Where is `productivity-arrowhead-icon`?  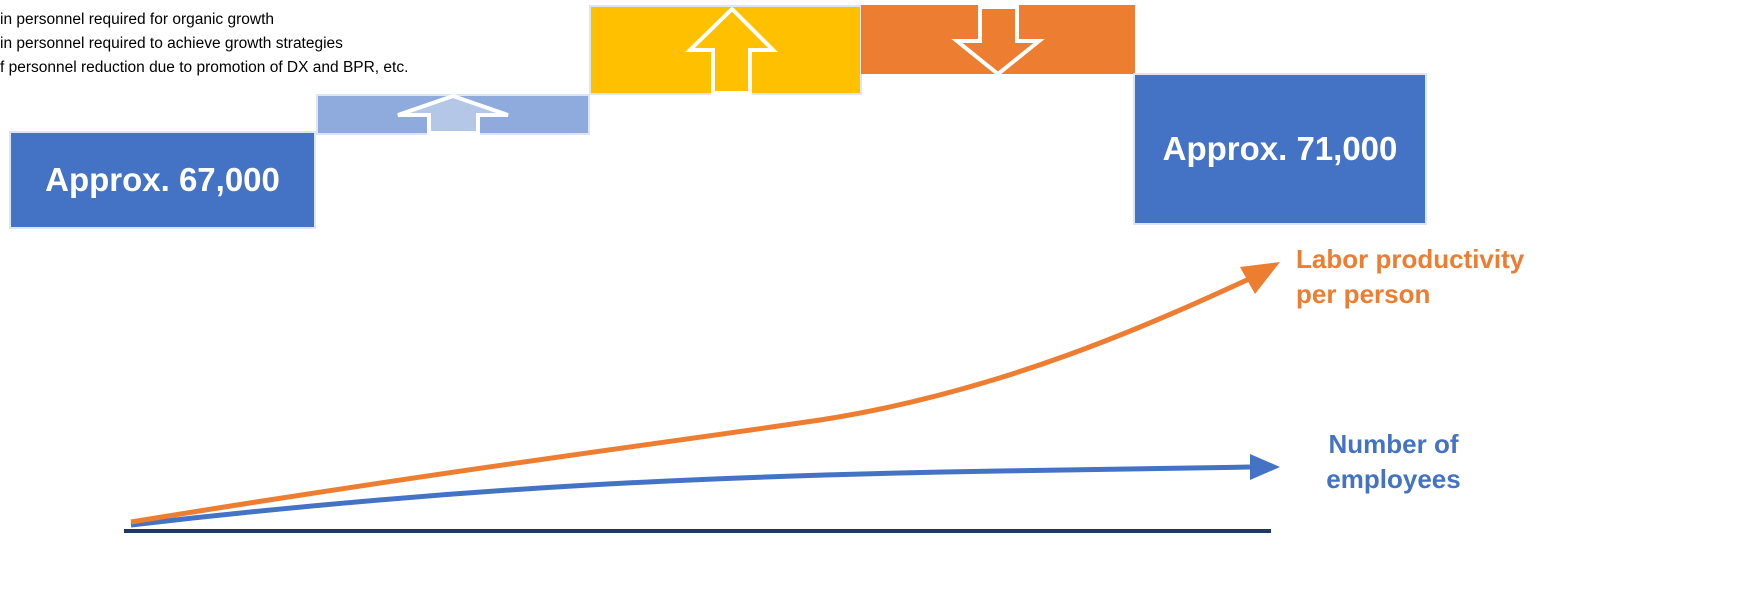
productivity-arrowhead-icon is located at coordinates (1260, 278).